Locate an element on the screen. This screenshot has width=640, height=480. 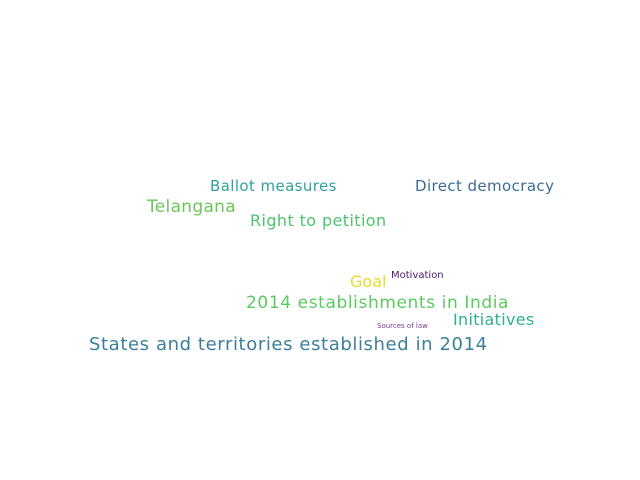
word-goal: Goal is located at coordinates (368, 281).